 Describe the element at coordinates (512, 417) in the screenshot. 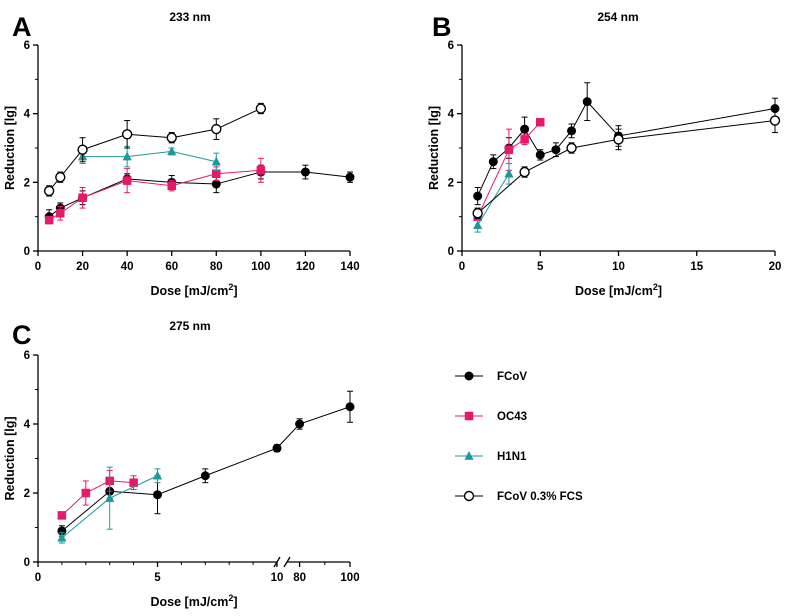

I see `legend-label: OC43` at that location.